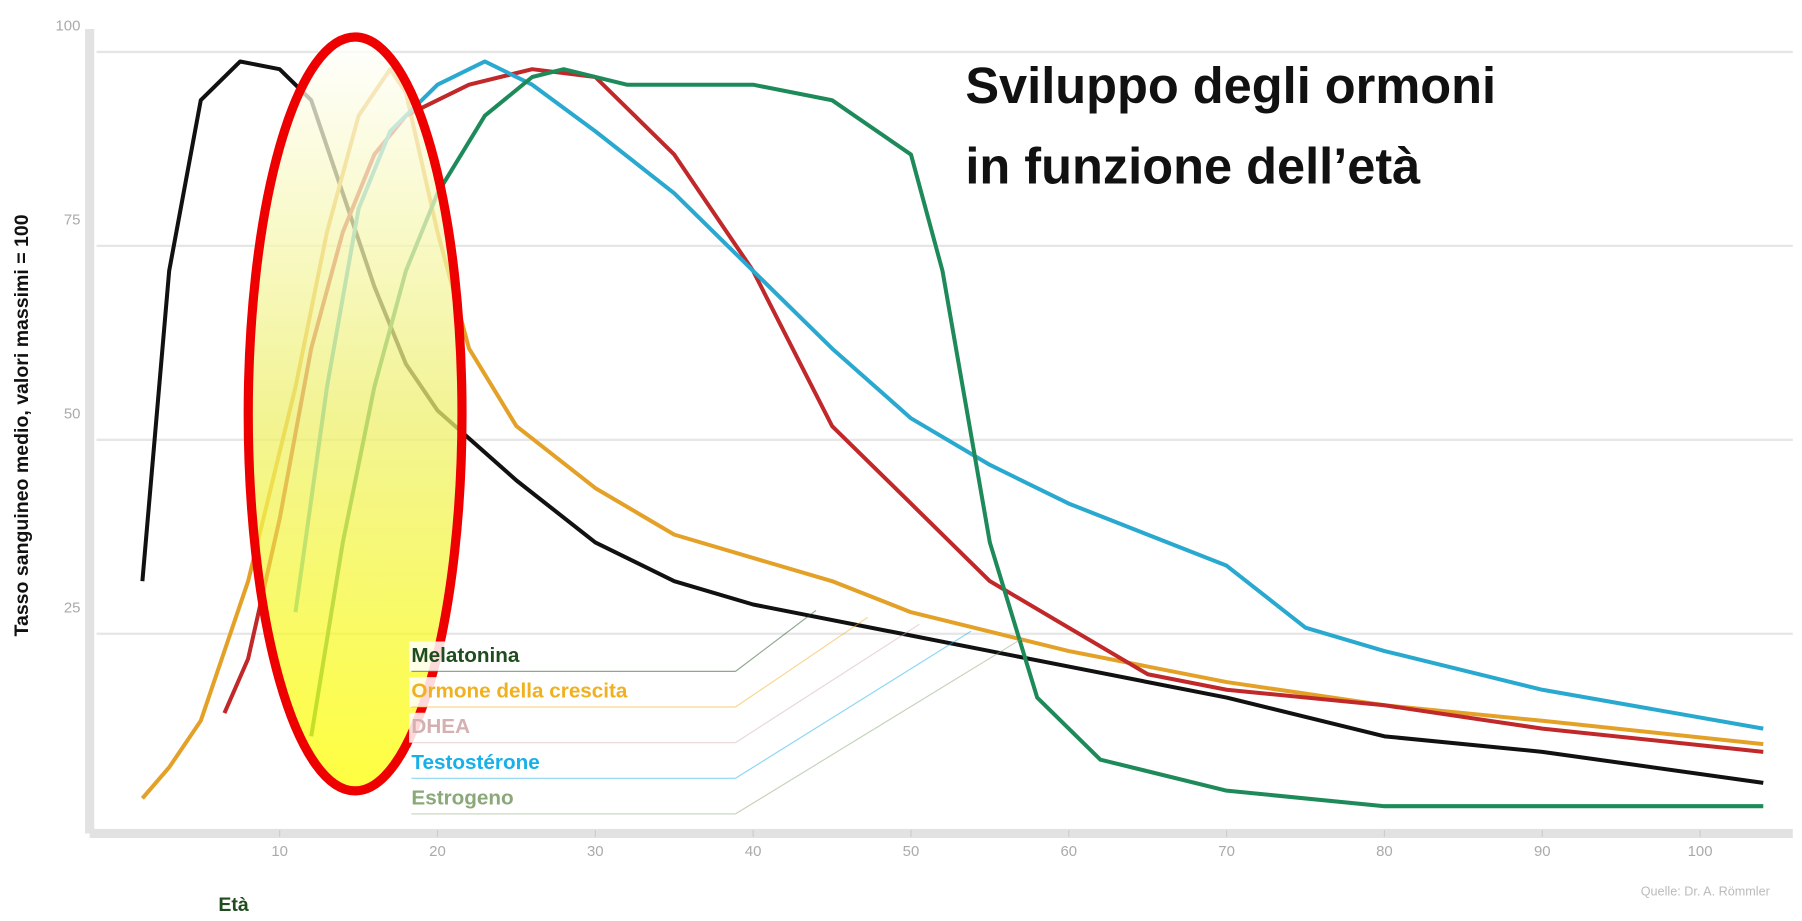  Describe the element at coordinates (72, 413) in the screenshot. I see `y-tick-label: 50` at that location.